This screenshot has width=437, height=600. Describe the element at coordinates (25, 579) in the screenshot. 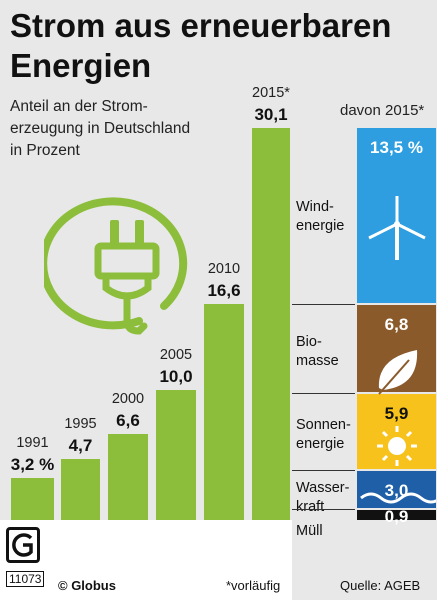

I see `graphic-number: 11073` at that location.